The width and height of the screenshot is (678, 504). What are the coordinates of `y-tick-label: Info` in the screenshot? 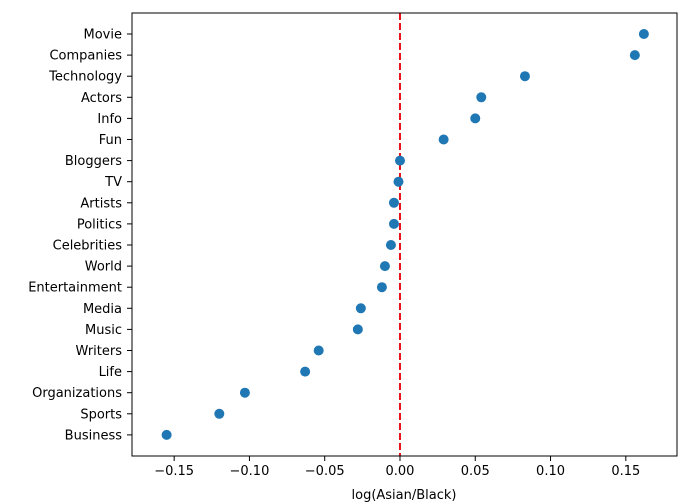 It's located at (109, 119).